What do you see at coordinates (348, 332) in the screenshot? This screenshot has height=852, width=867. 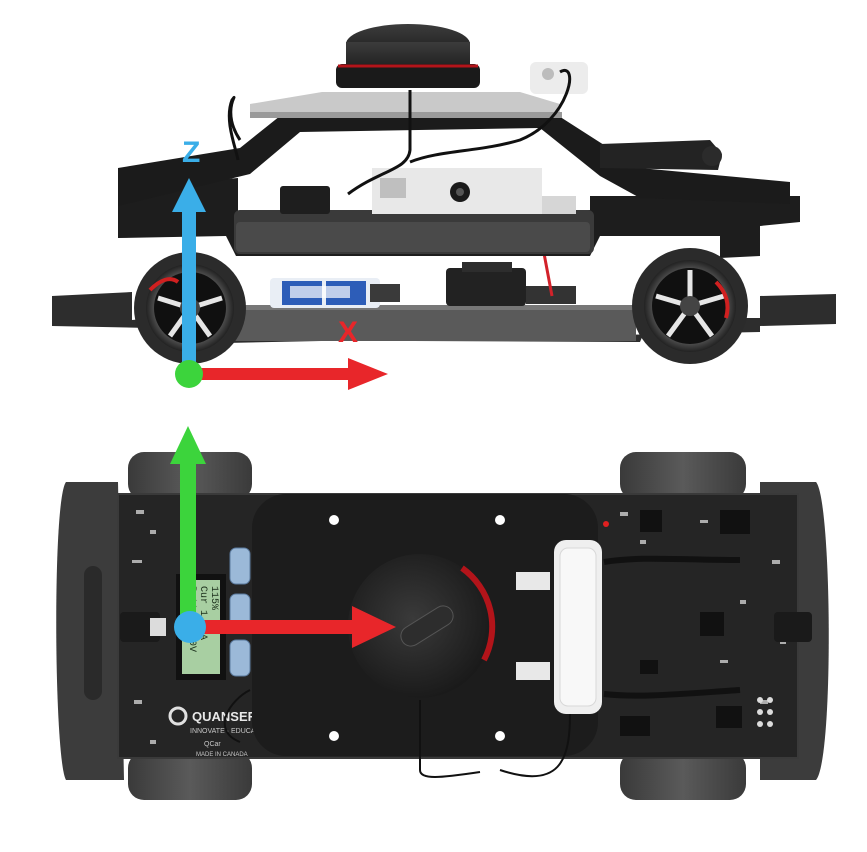 I see `x-axis-label: X` at bounding box center [348, 332].